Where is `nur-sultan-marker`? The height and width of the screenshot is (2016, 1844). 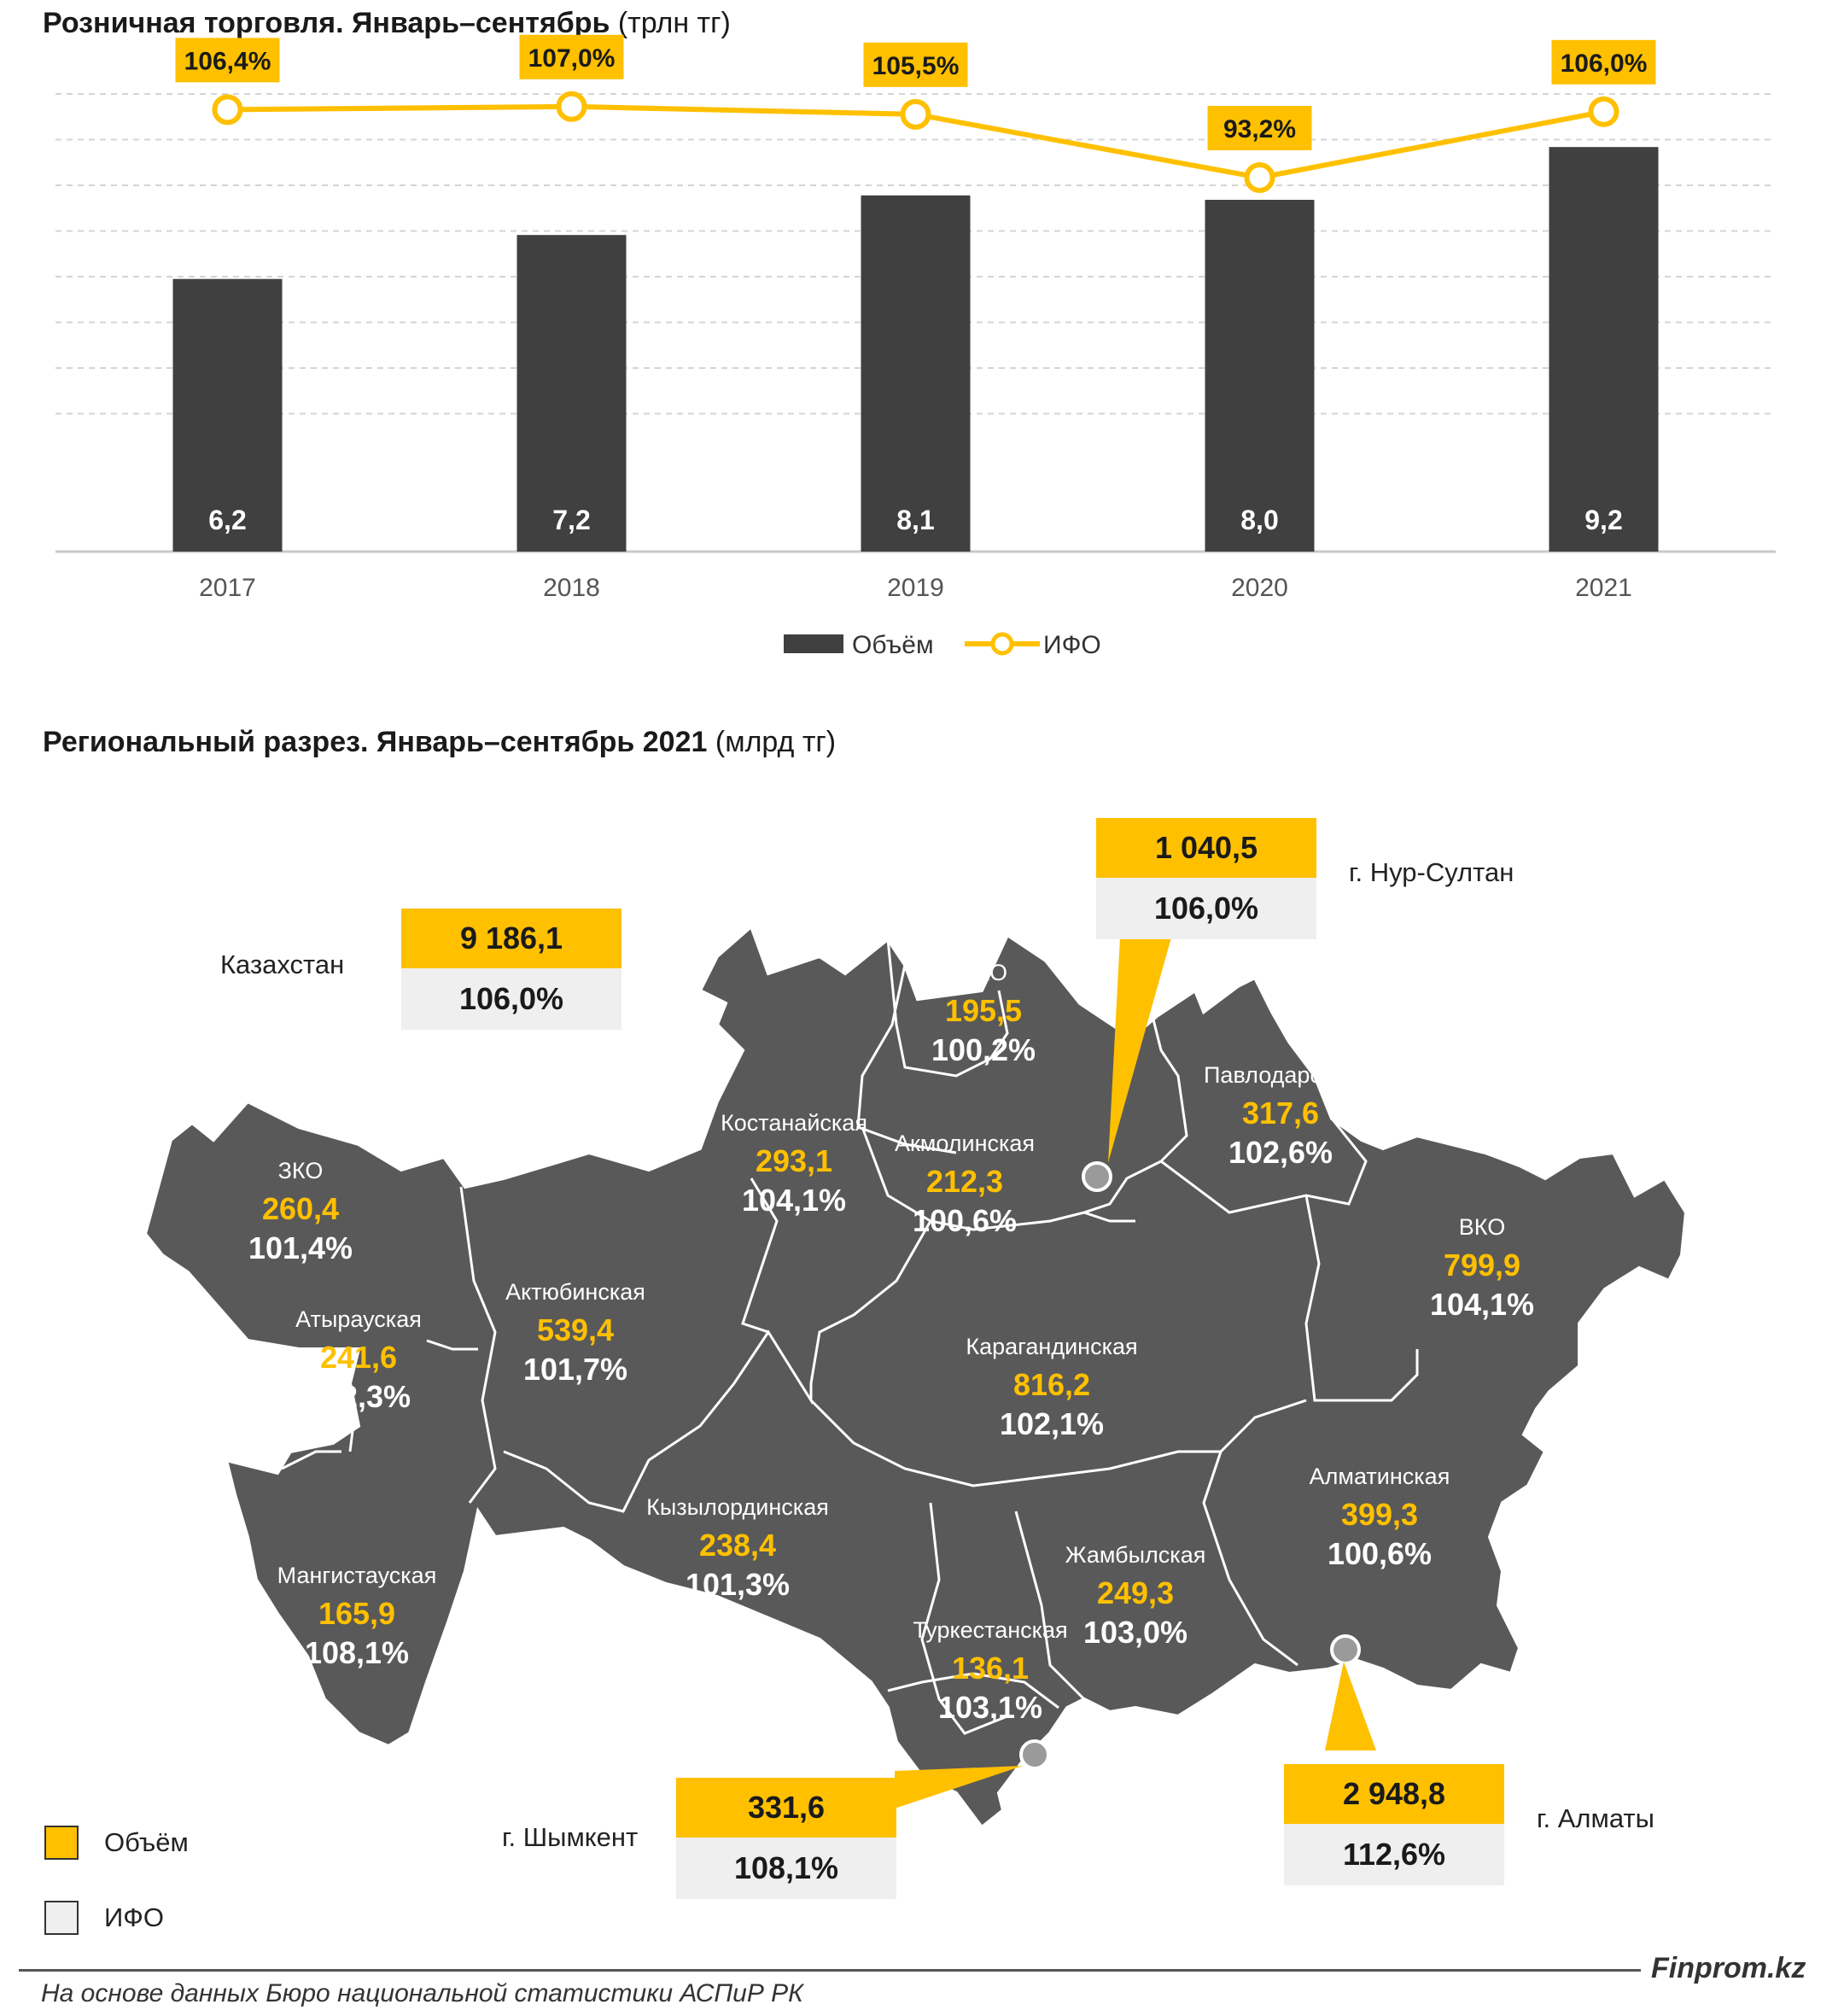
nur-sultan-marker is located at coordinates (1097, 1176).